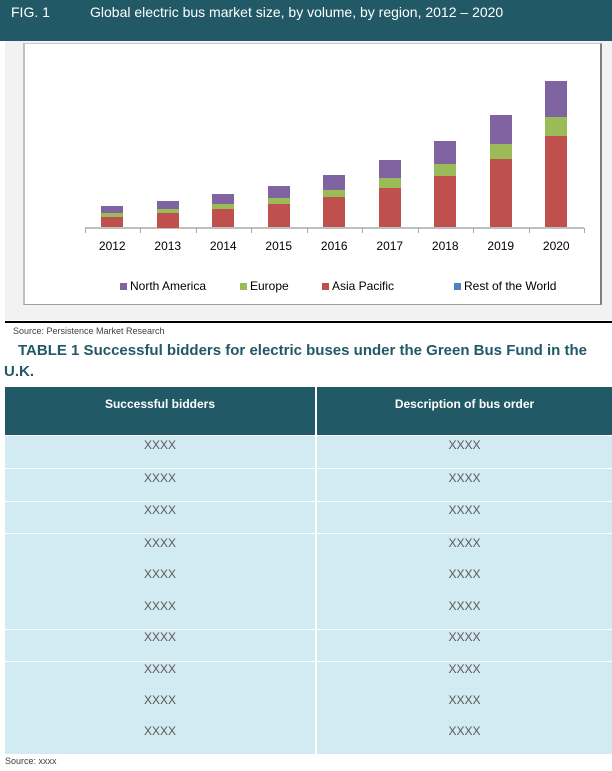 The height and width of the screenshot is (771, 612). Describe the element at coordinates (31, 761) in the screenshot. I see `table-source: Source: xxxx` at that location.